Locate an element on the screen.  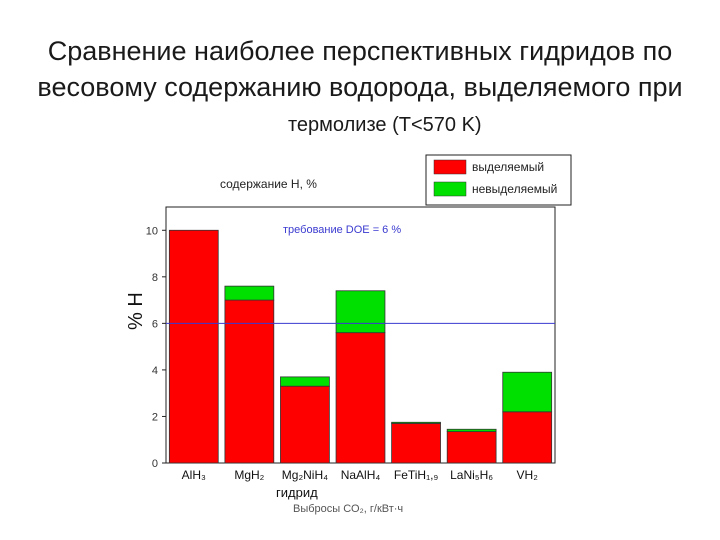
y-caption: содержание H, % is located at coordinates (268, 184).